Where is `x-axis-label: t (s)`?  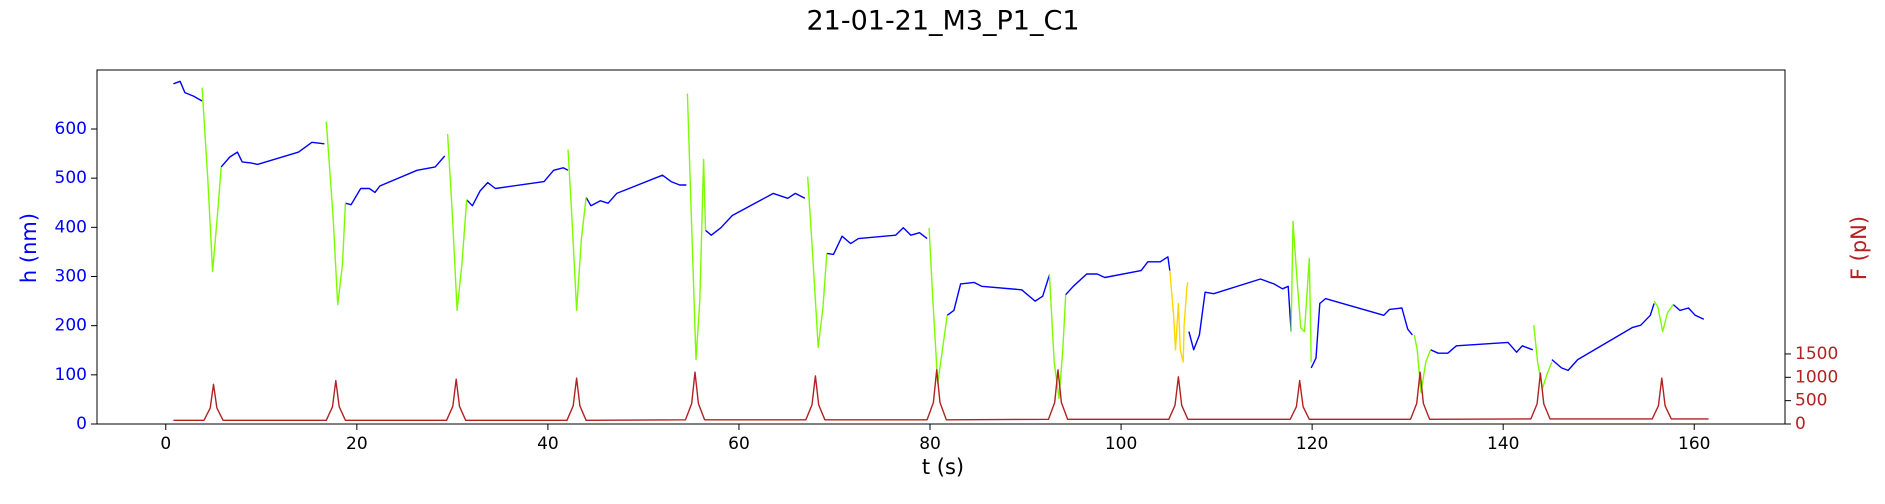
x-axis-label: t (s) is located at coordinates (943, 467).